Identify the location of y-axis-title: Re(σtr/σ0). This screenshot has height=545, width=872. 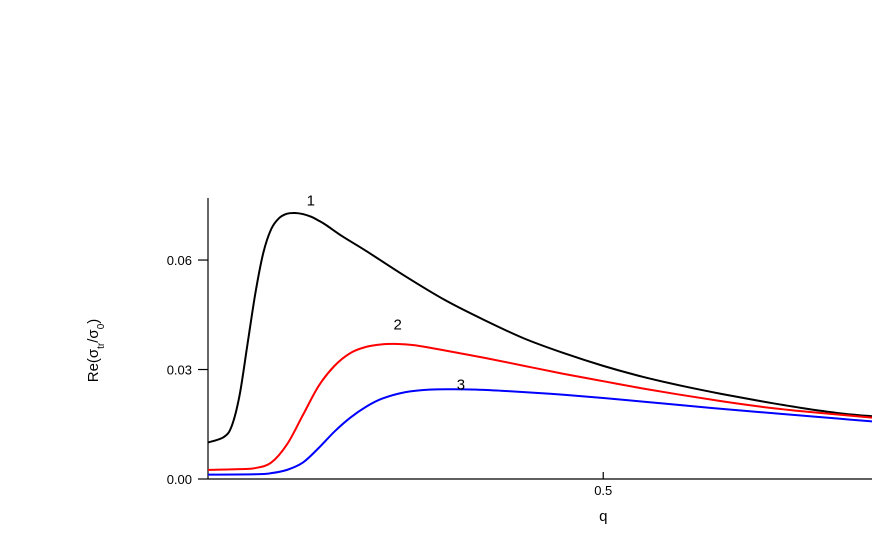
(96, 351).